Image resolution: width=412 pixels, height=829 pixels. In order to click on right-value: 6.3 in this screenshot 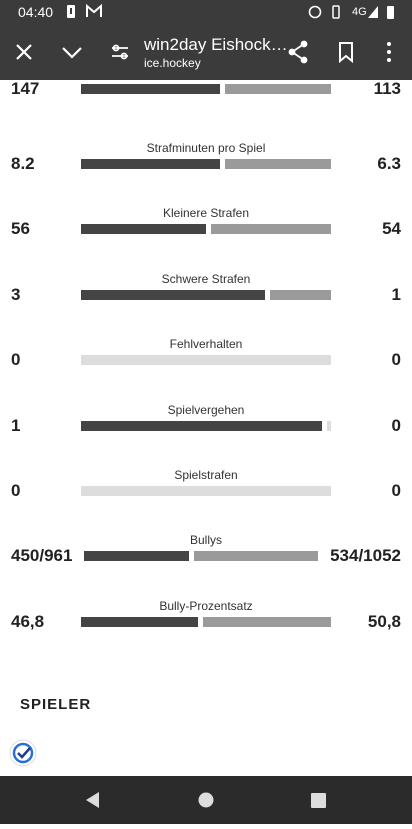, I will do `click(389, 163)`.